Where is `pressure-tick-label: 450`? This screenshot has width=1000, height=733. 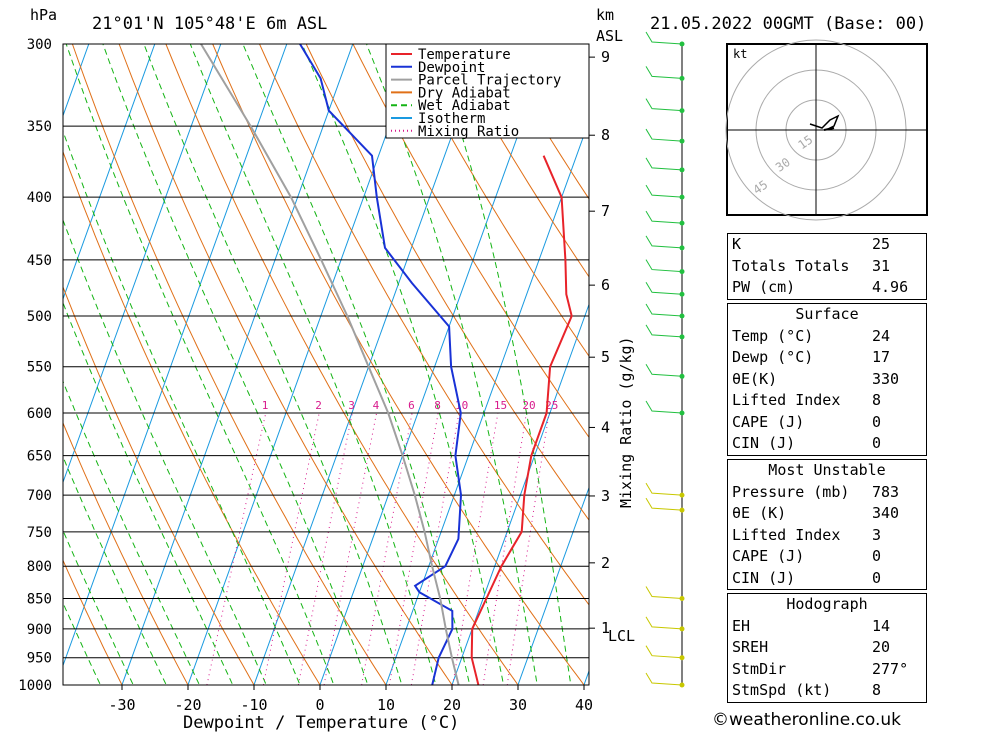 pressure-tick-label: 450 is located at coordinates (39, 261).